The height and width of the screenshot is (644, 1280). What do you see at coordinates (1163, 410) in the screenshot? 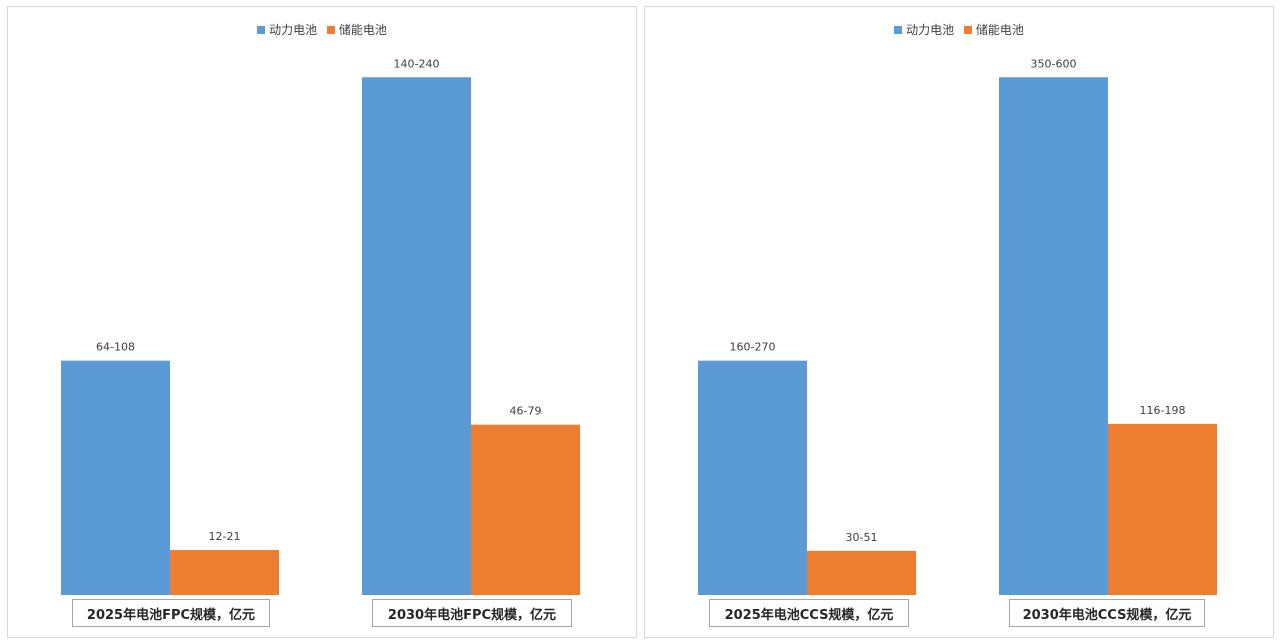
I see `data-label: 116-198` at bounding box center [1163, 410].